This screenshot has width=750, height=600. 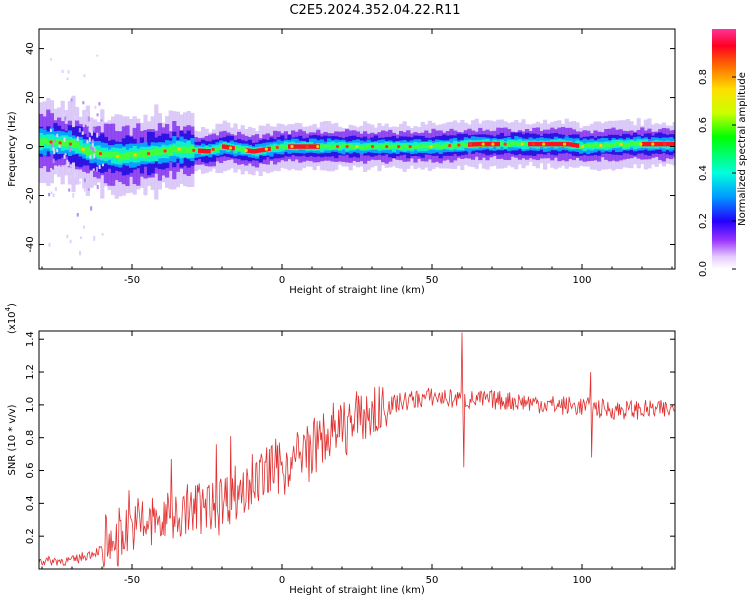 What do you see at coordinates (703, 221) in the screenshot?
I see `colorbar-tick-label: 0.2` at bounding box center [703, 221].